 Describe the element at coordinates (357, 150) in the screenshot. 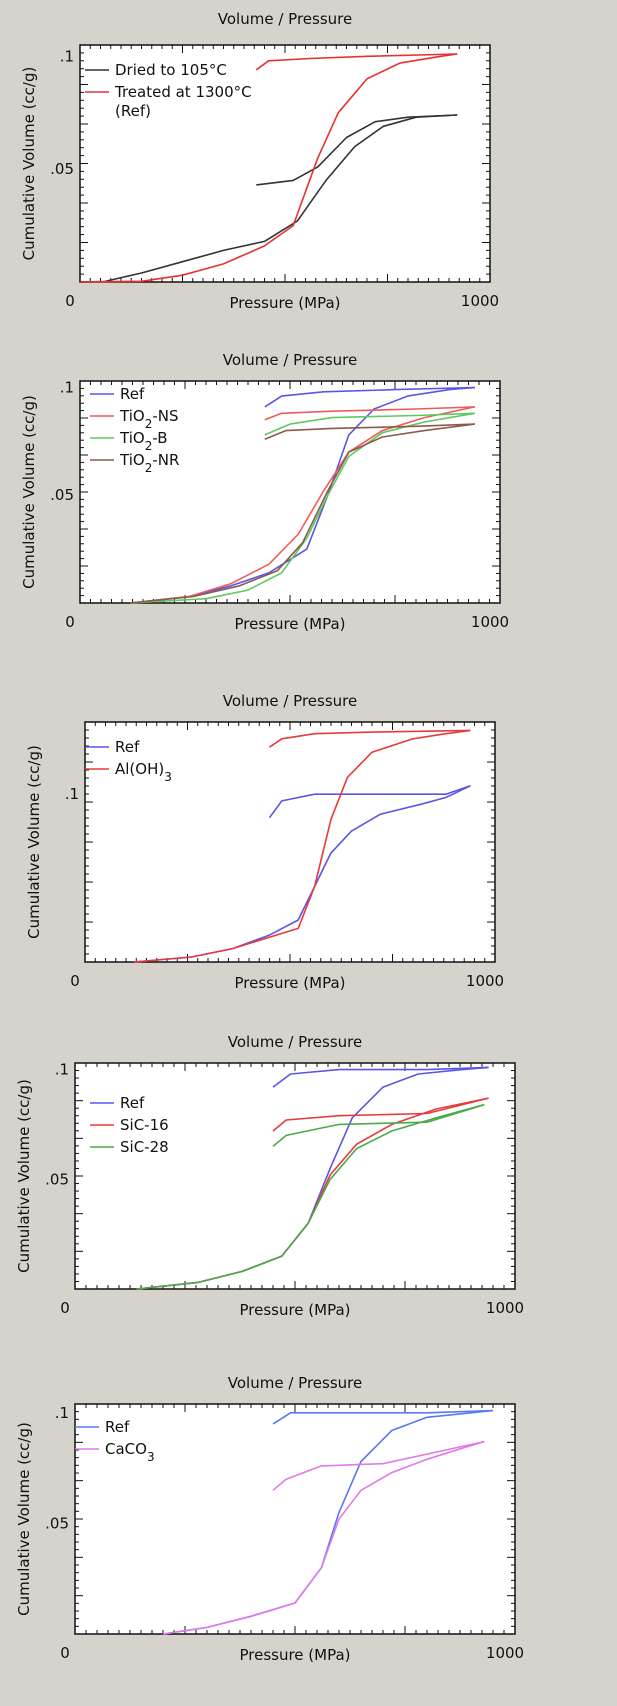

I see `series-dried-to-105-c-extrusion-line` at that location.